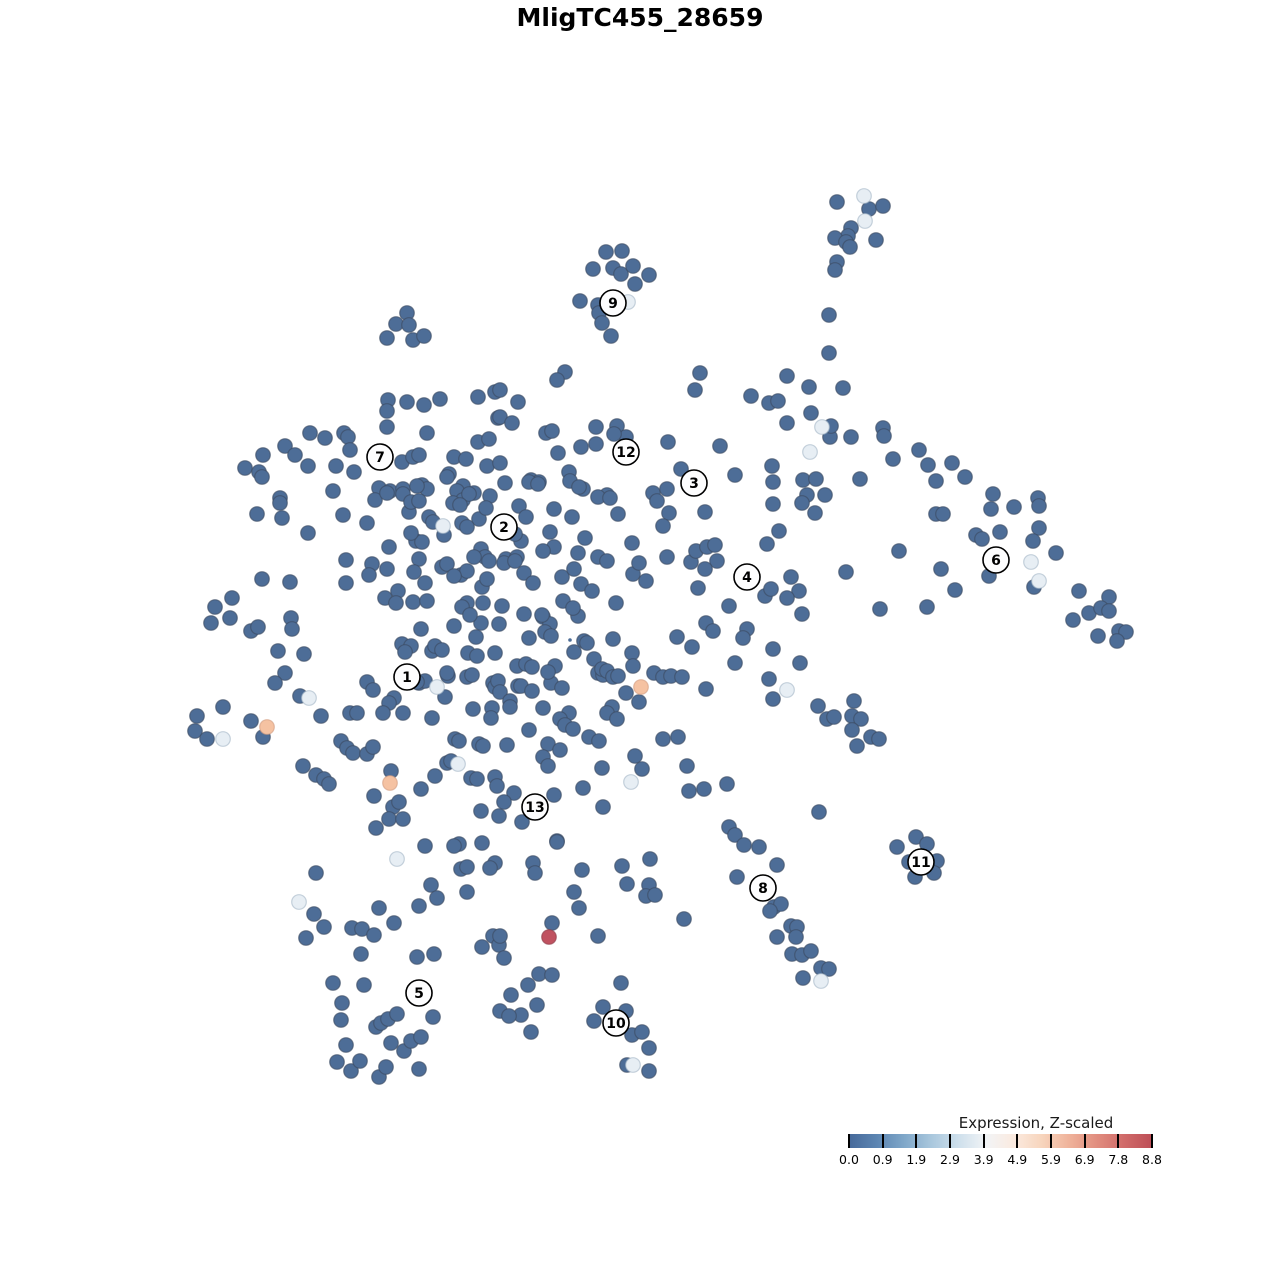 The height and width of the screenshot is (1280, 1280). What do you see at coordinates (1118, 1159) in the screenshot?
I see `legend-tick-label: 7.8` at bounding box center [1118, 1159].